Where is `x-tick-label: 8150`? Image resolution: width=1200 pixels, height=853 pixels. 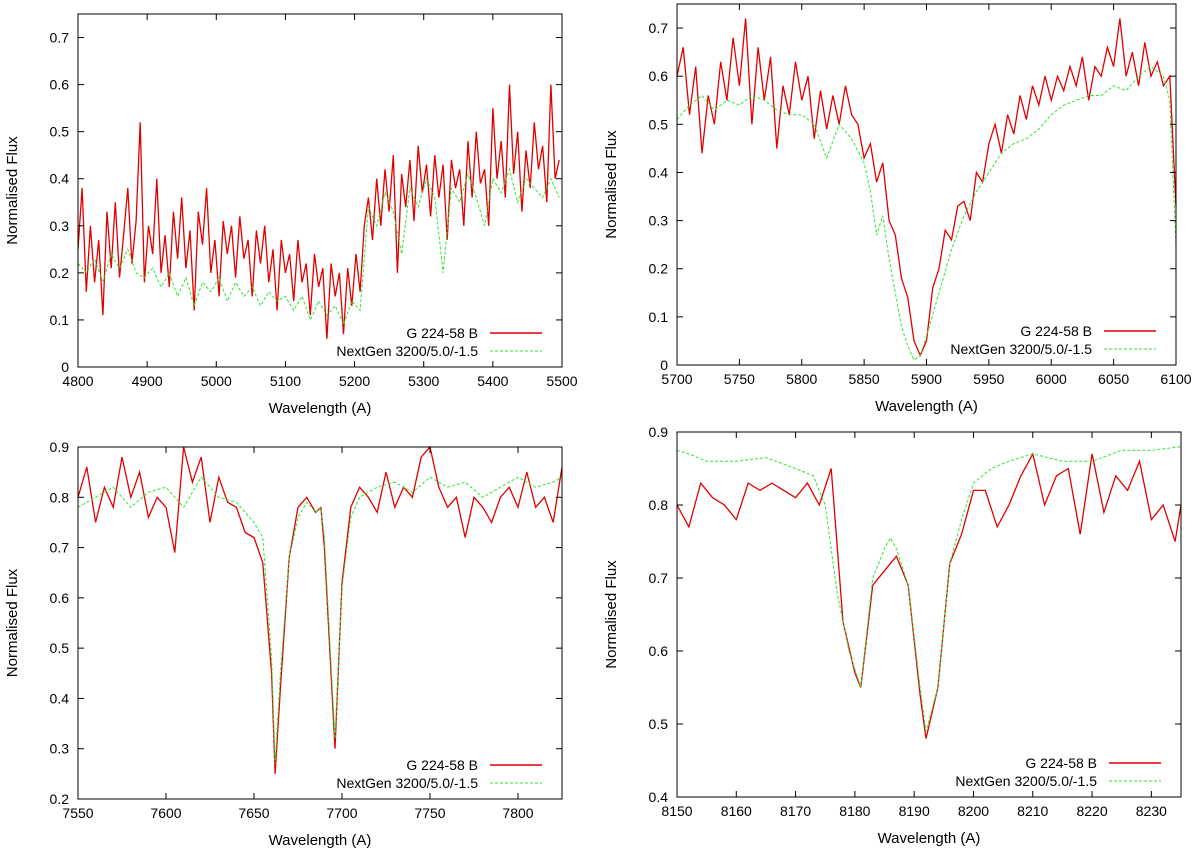 x-tick-label: 8150 is located at coordinates (676, 811).